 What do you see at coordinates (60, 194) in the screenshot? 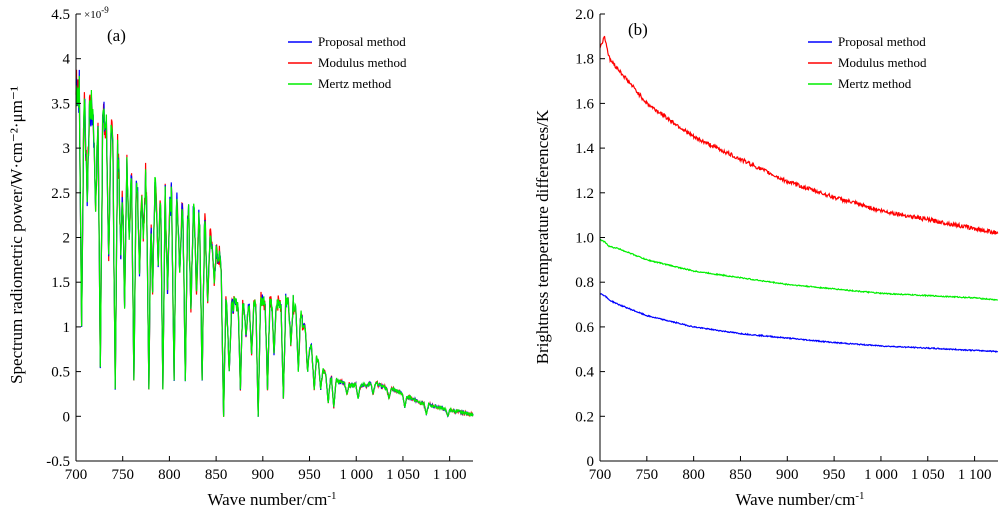
I see `panel-a-y-tick-label: 2.5` at bounding box center [60, 194].